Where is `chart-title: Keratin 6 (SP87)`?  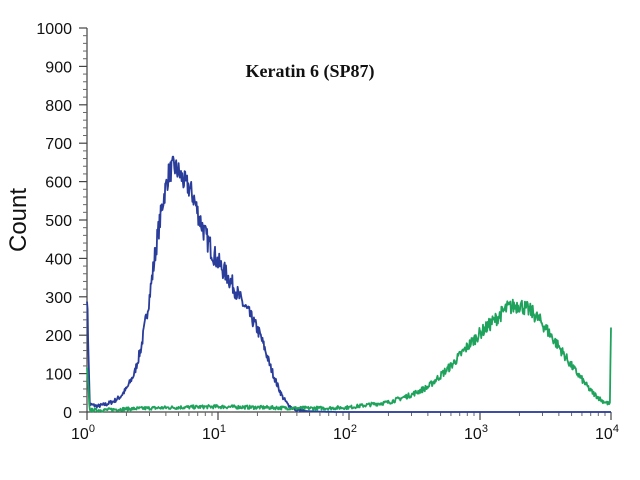
chart-title: Keratin 6 (SP87) is located at coordinates (310, 71).